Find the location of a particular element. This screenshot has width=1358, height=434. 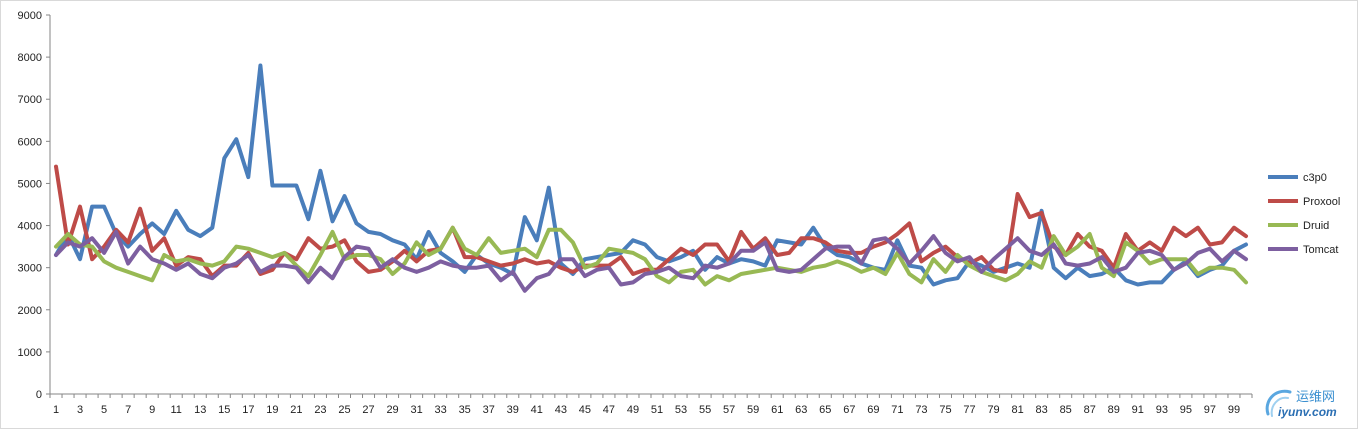

x-tick-label: 91 is located at coordinates (1138, 410).